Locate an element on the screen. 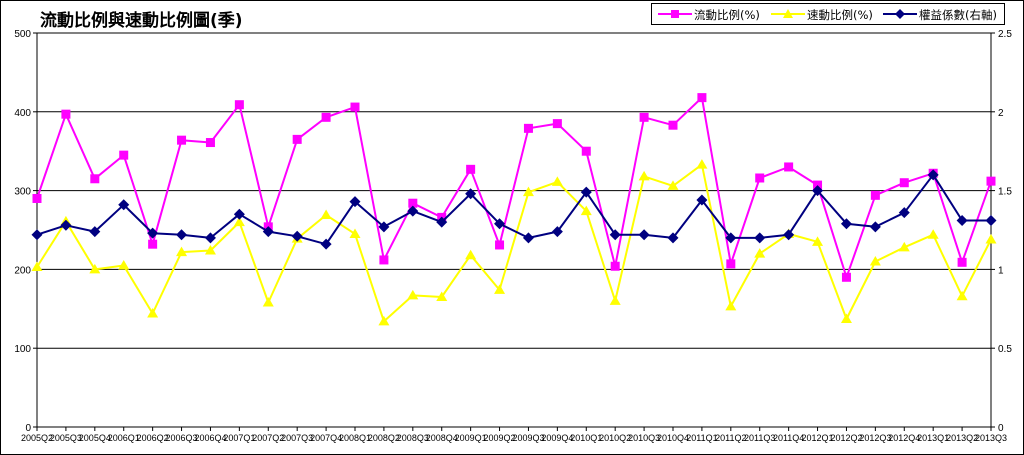  x-tick-label: 2011Q4 is located at coordinates (788, 438).